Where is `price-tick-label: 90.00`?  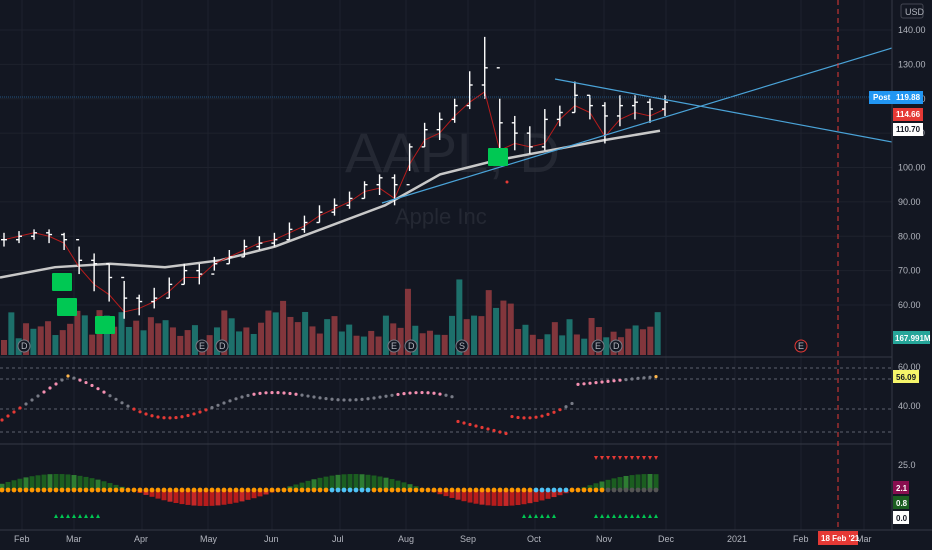 price-tick-label: 90.00 is located at coordinates (909, 202).